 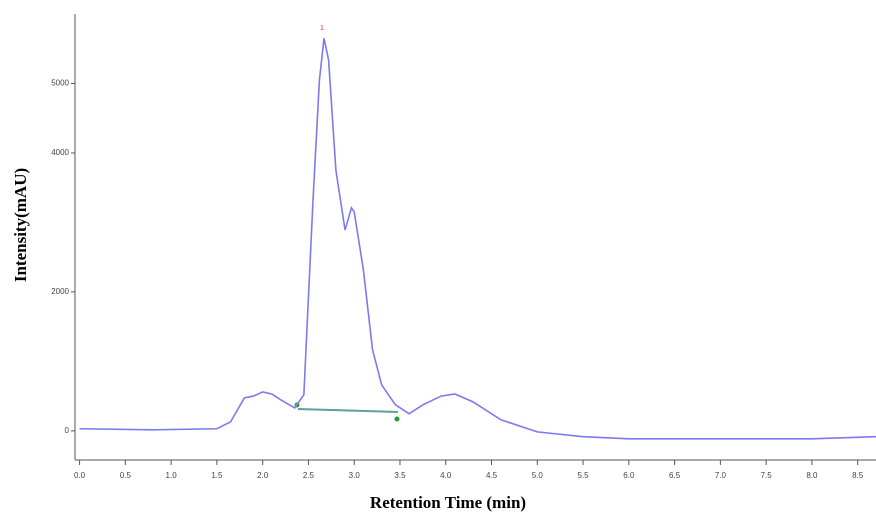 What do you see at coordinates (767, 475) in the screenshot?
I see `x-tick-label: 7.5` at bounding box center [767, 475].